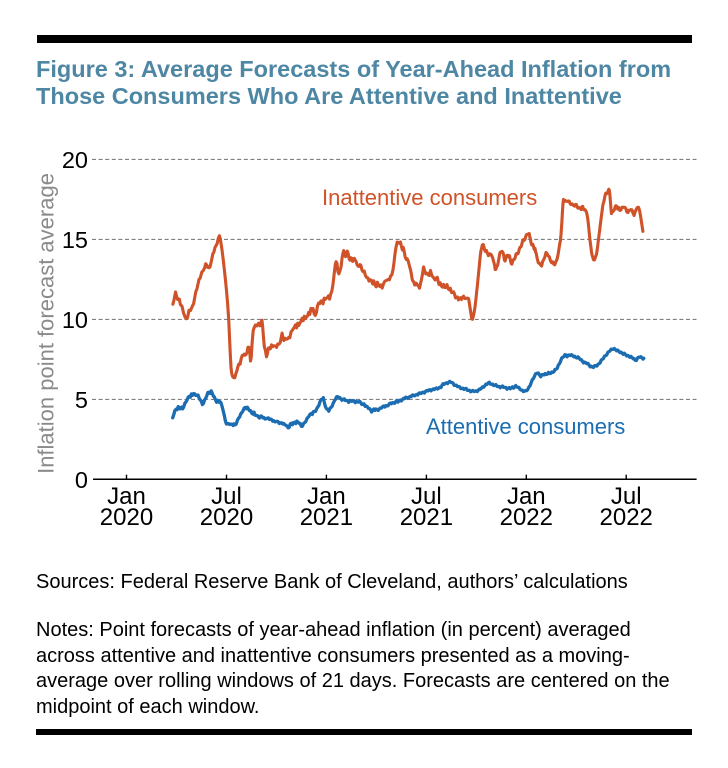  I want to click on svg-text: 5, so click(81, 400).